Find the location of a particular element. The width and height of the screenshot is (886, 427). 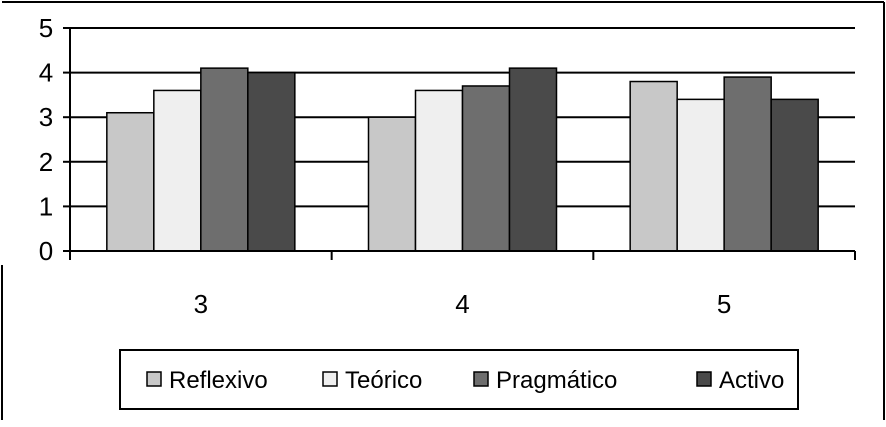

y-tick-label: 0 is located at coordinates (46, 251).